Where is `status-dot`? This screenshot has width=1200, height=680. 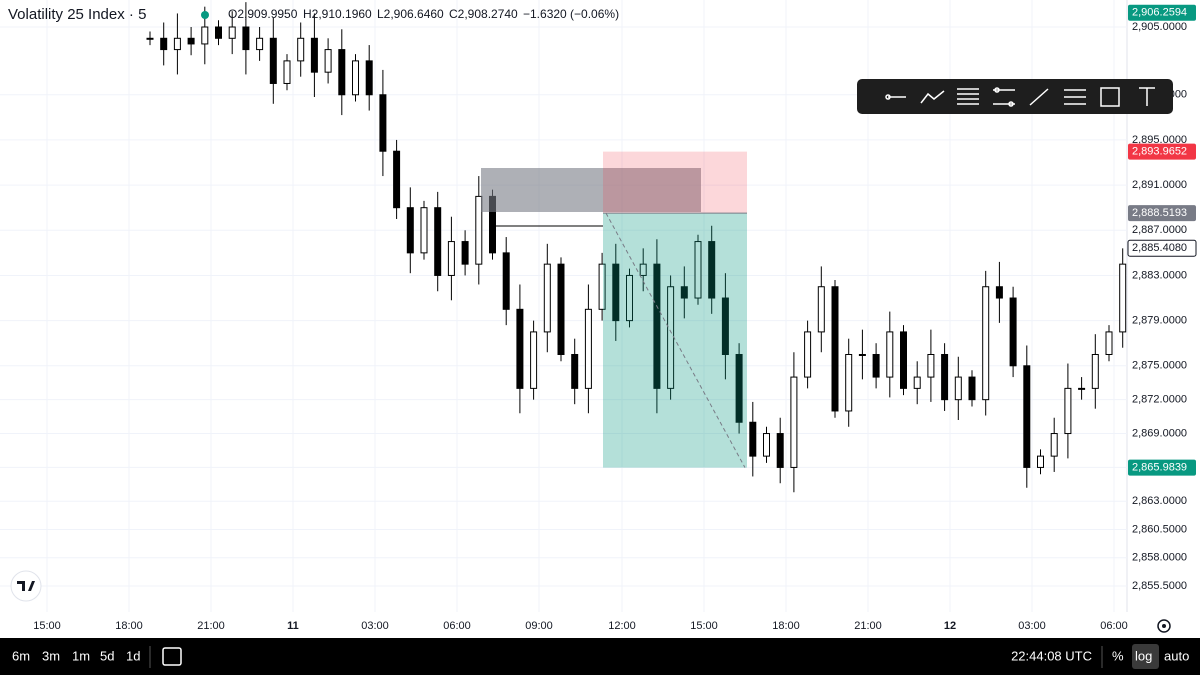 status-dot is located at coordinates (205, 15).